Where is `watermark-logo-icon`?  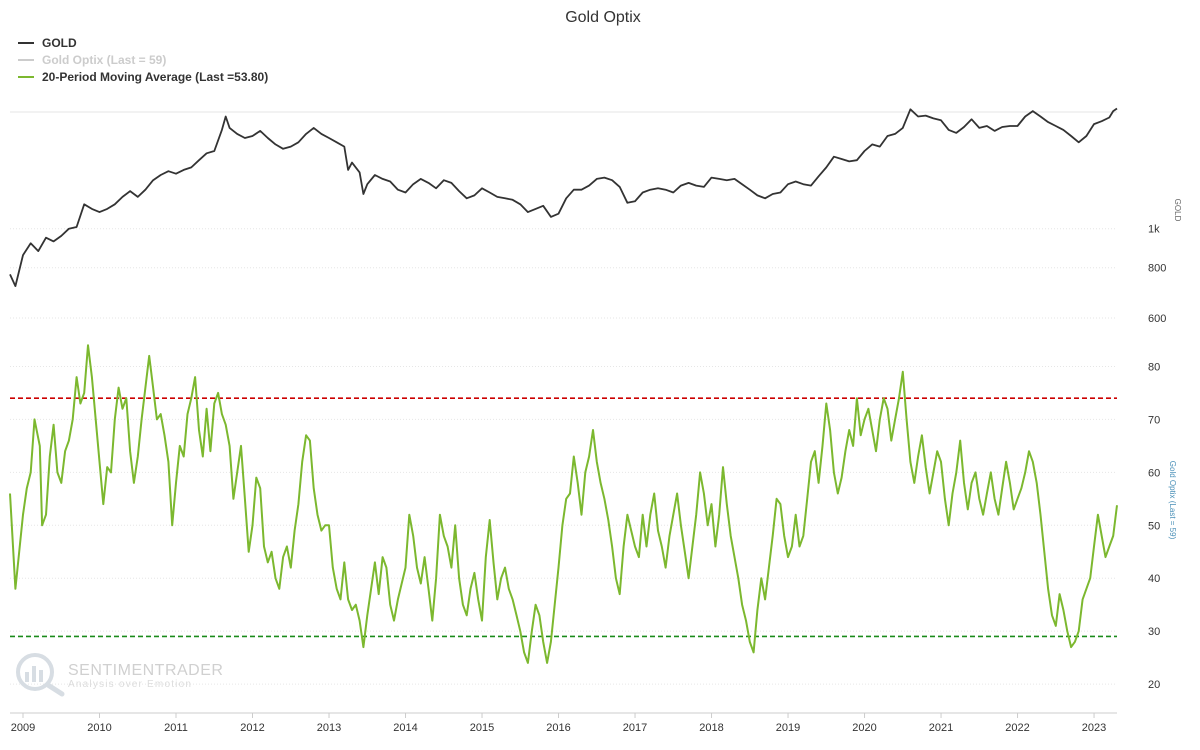
watermark-logo-icon is located at coordinates (40, 675).